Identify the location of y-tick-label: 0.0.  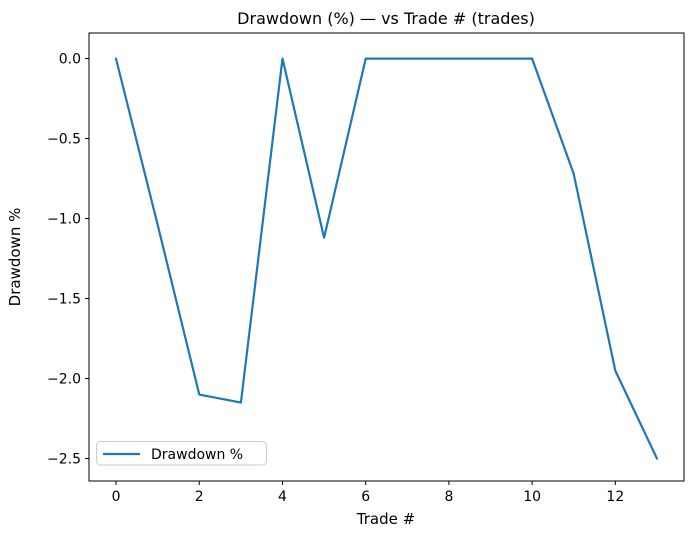
(70, 60).